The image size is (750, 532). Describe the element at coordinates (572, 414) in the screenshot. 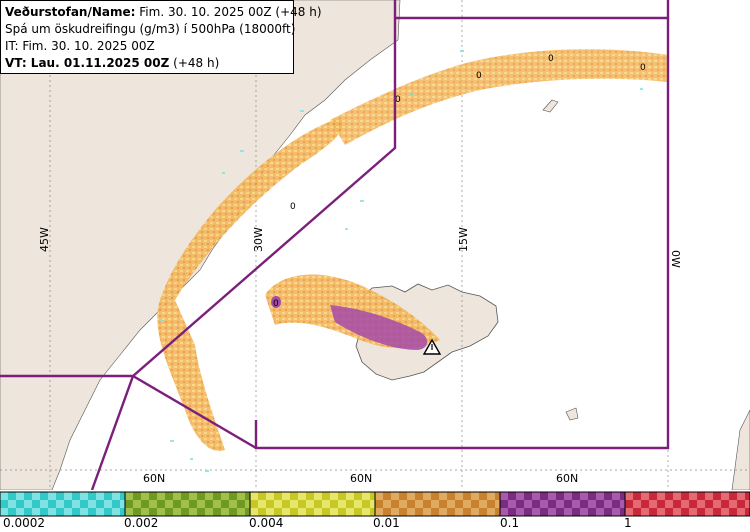

I see `faroe-islands` at that location.